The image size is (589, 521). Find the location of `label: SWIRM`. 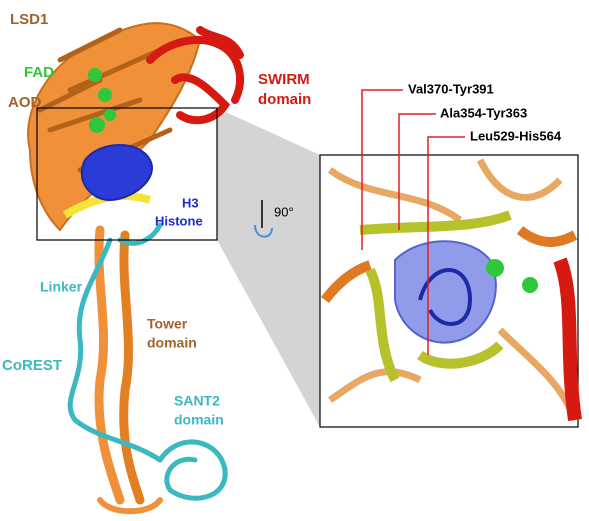

label: SWIRM is located at coordinates (284, 79).